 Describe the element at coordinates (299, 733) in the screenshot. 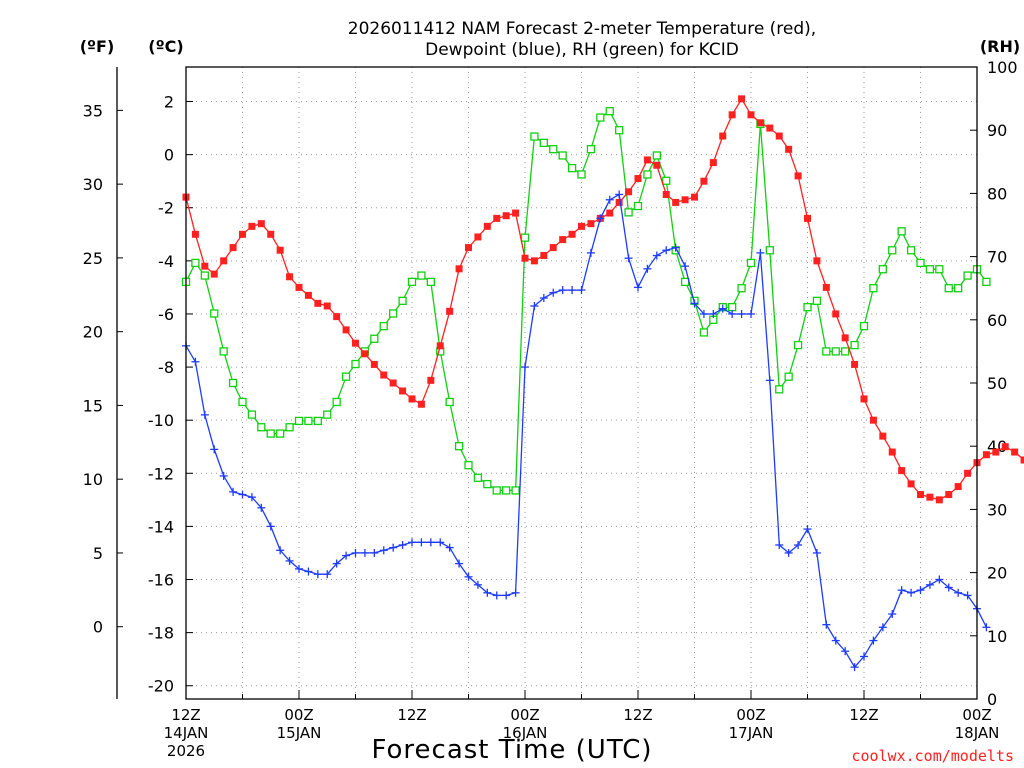

I see `time-tick-label: 15JAN` at that location.